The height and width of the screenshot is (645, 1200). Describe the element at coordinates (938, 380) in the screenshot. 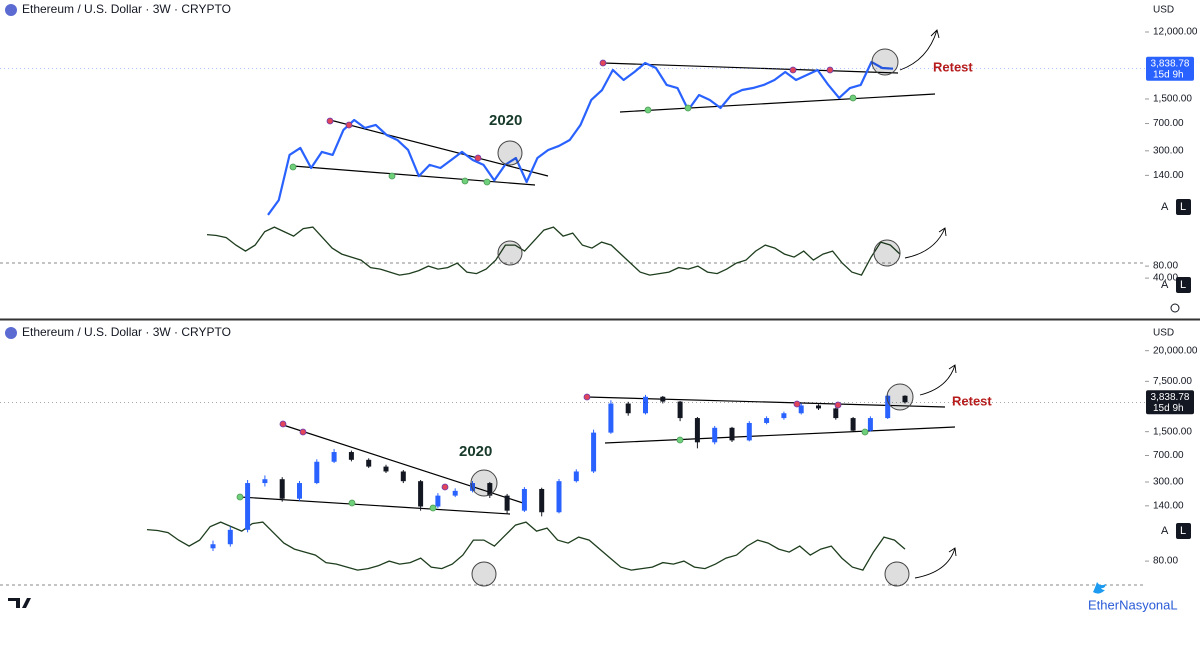

I see `arrow` at that location.